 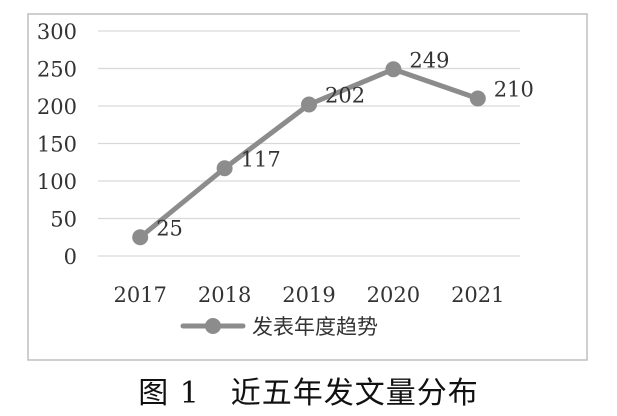 What do you see at coordinates (169, 228) in the screenshot?
I see `data-label: 25` at bounding box center [169, 228].